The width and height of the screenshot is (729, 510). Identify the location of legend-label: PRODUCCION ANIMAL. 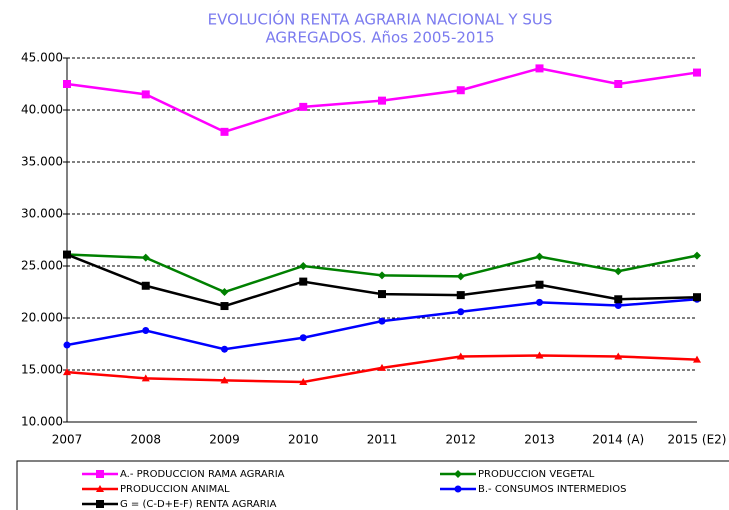
(175, 489).